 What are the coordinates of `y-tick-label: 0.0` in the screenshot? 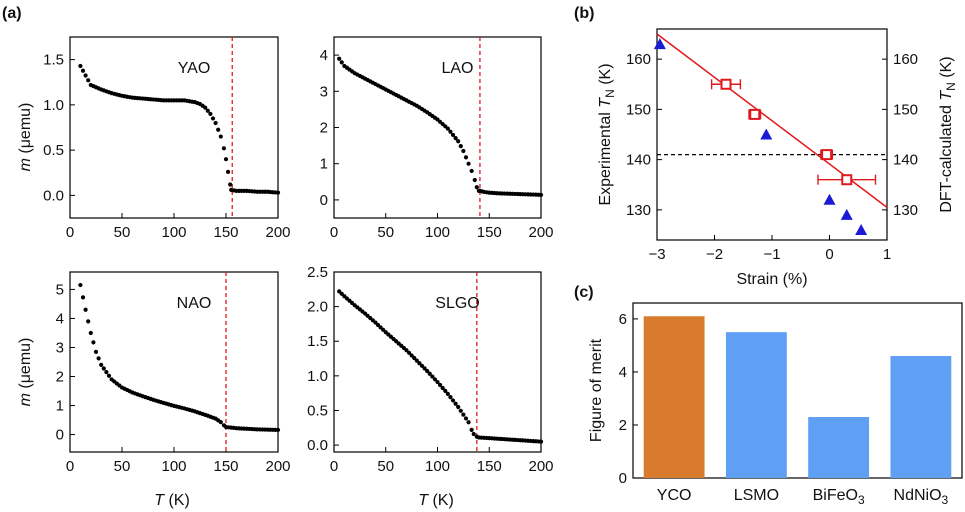 It's located at (53, 195).